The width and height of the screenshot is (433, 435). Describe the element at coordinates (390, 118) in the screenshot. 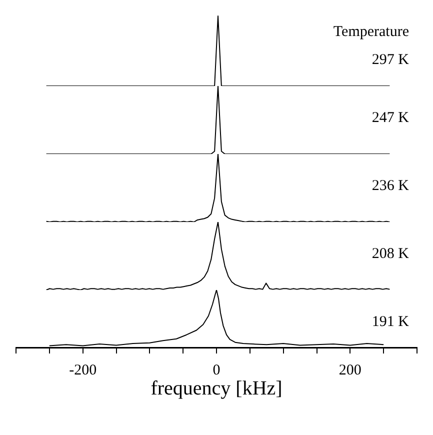

I see `annotation: 247 K` at that location.